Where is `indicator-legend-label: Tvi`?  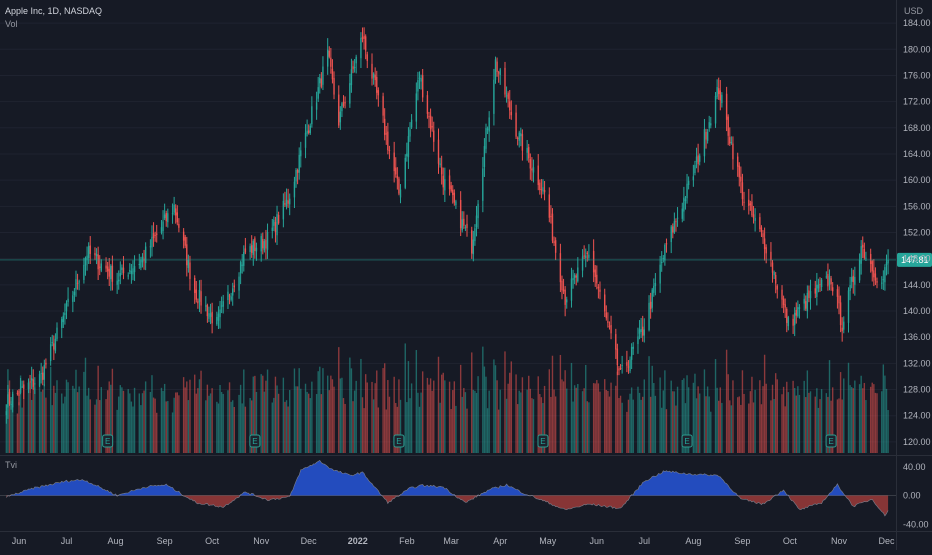
indicator-legend-label: Tvi is located at coordinates (11, 465).